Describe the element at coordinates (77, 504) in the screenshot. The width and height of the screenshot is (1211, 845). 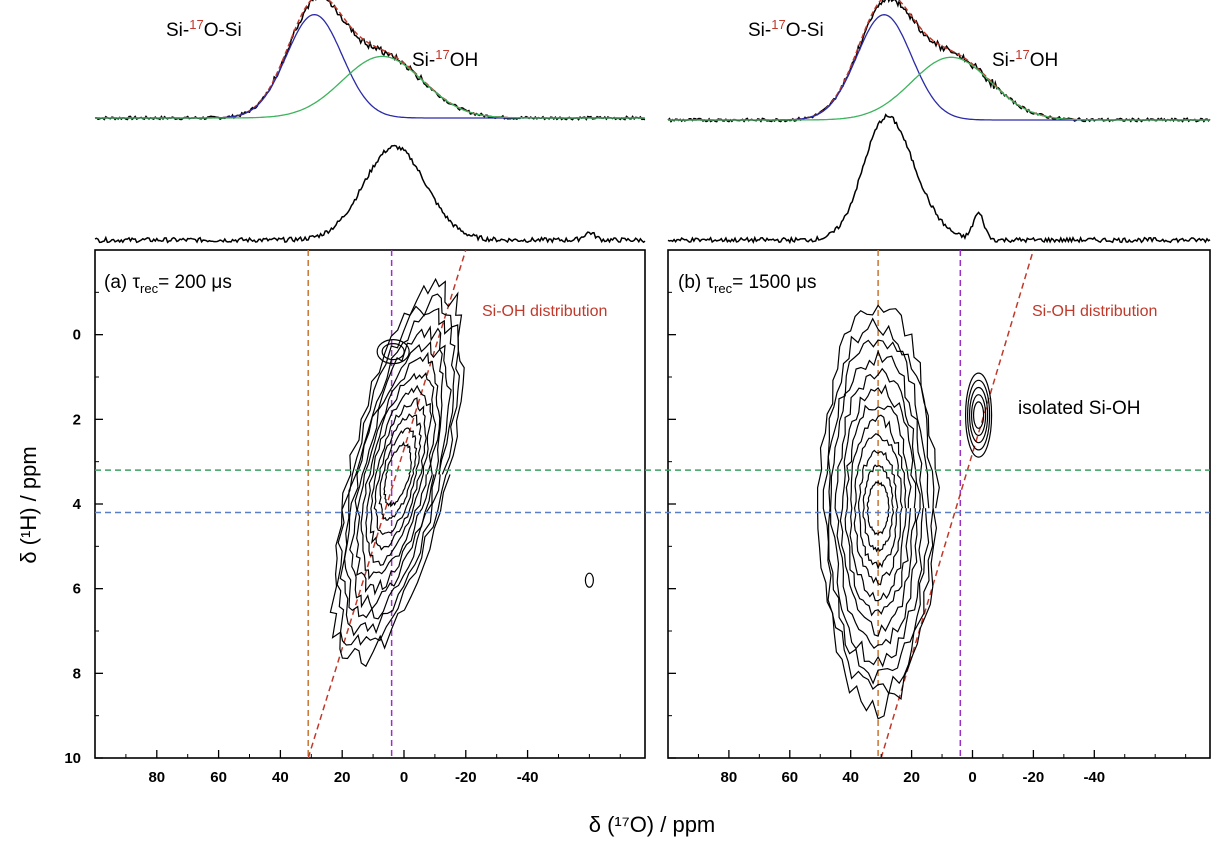
I see `y-tick-label: 4` at that location.